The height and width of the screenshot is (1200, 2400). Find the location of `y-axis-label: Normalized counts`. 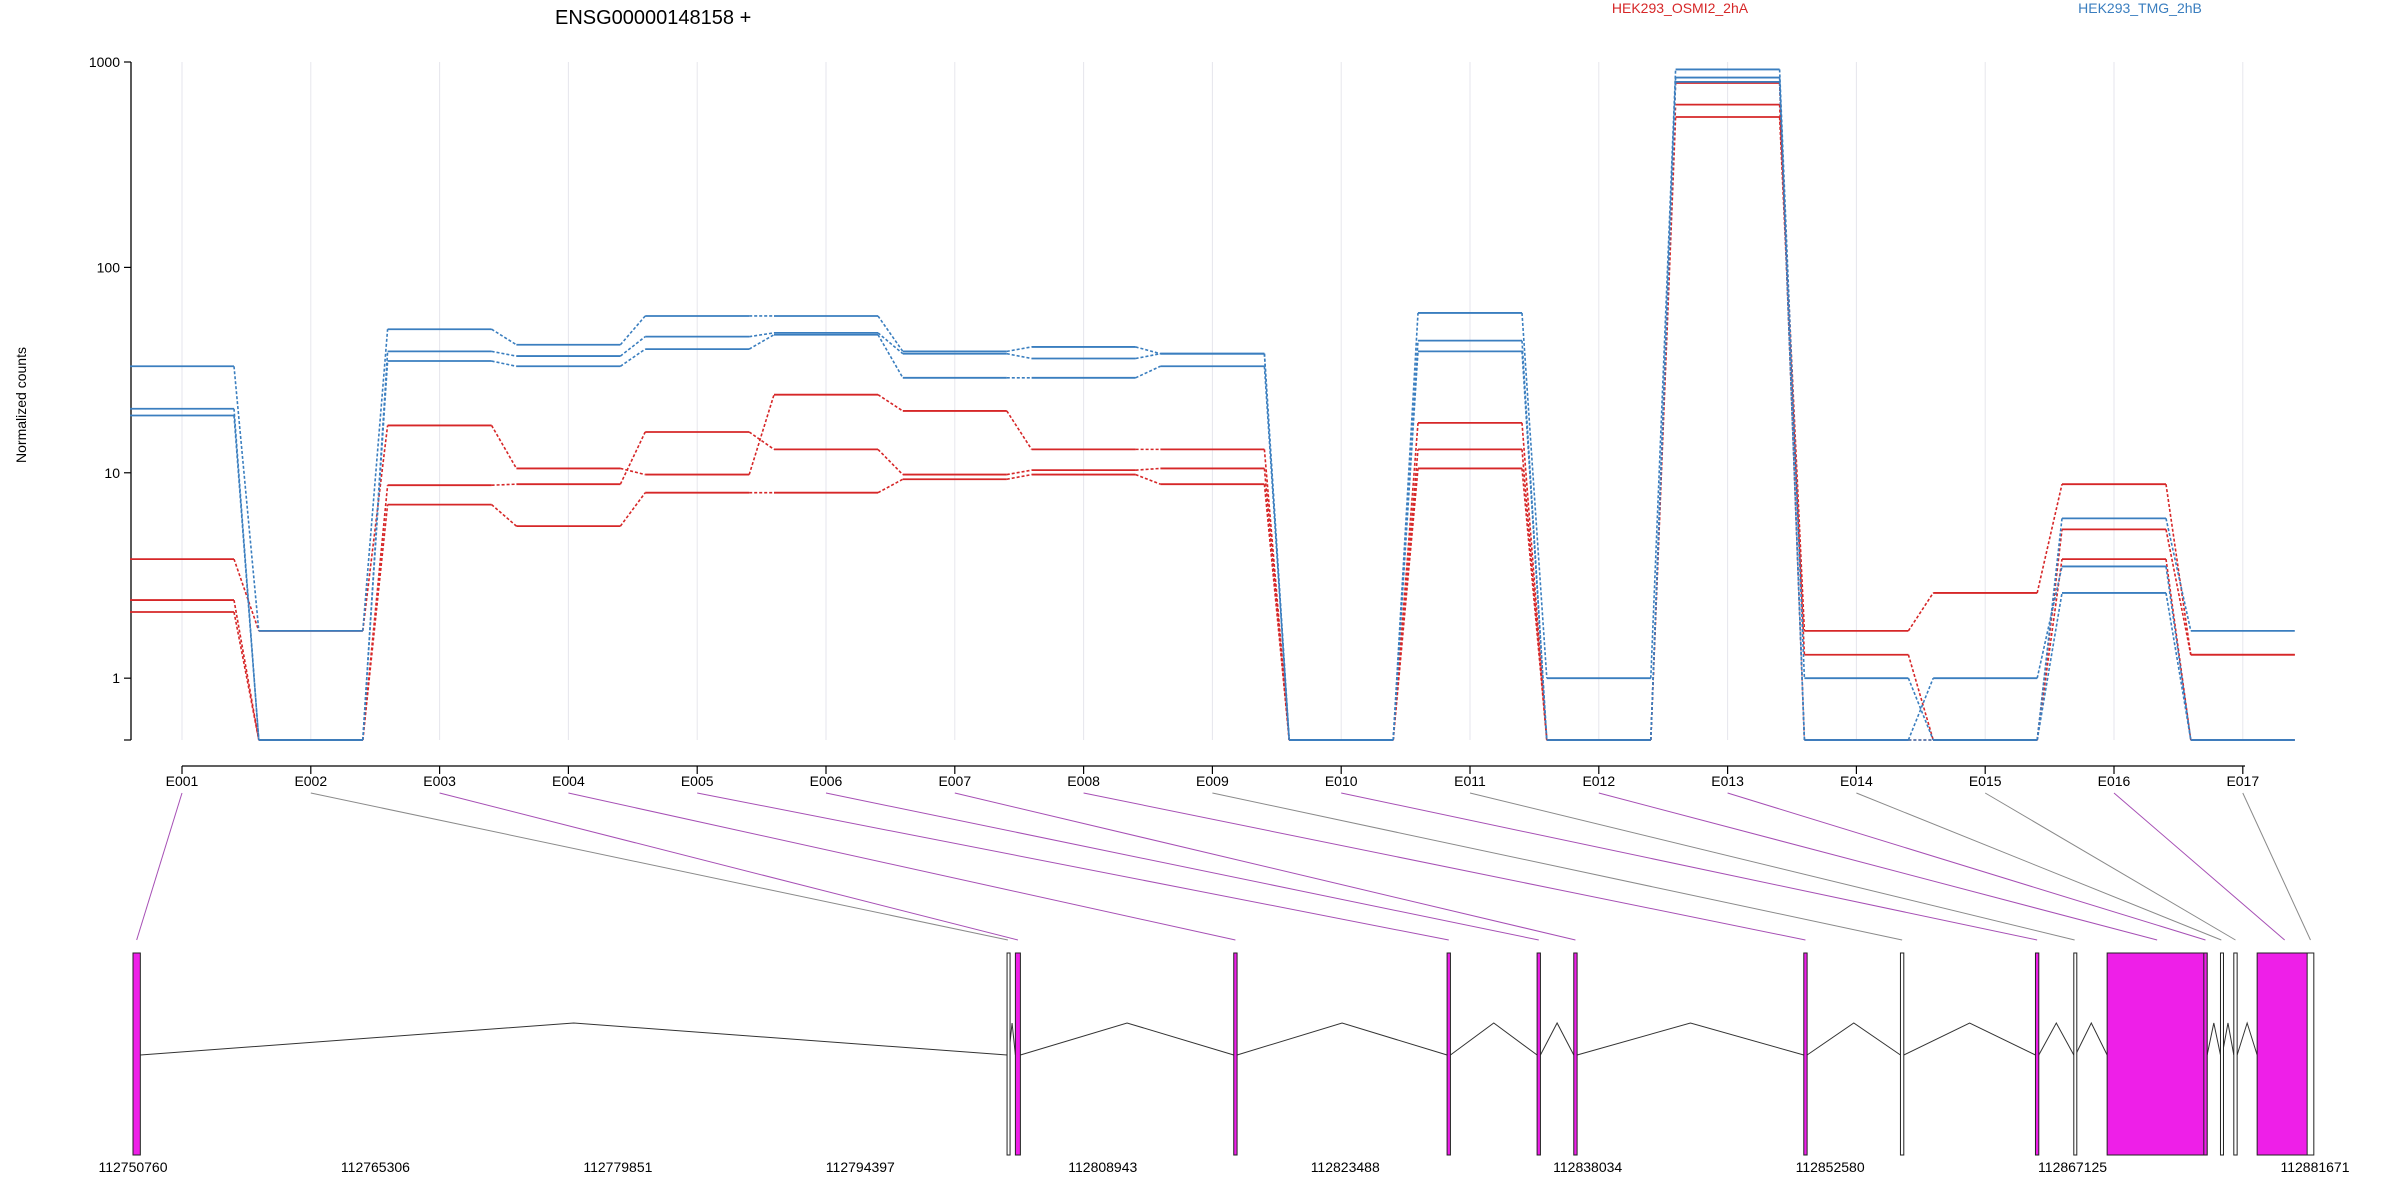

y-axis-label: Normalized counts is located at coordinates (21, 405).